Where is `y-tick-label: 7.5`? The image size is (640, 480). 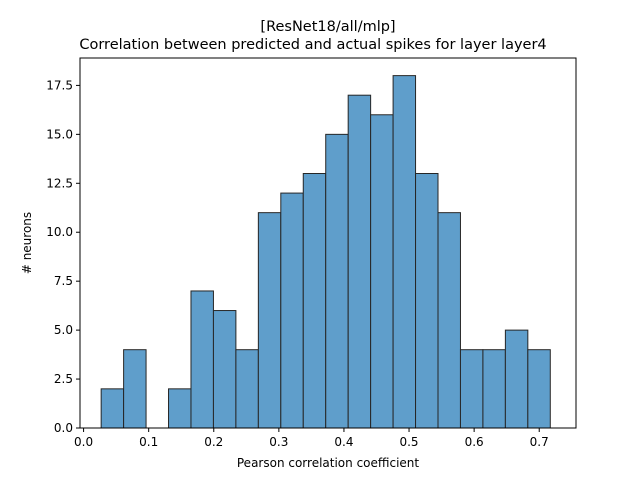 y-tick-label: 7.5 is located at coordinates (63, 281).